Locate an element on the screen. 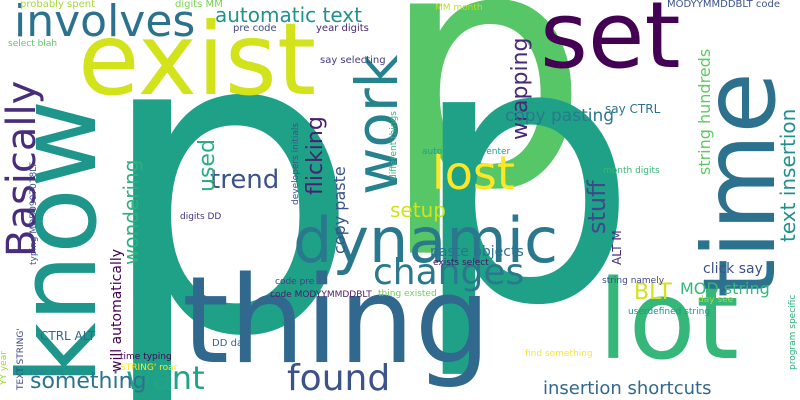 This screenshot has width=800, height=400. cloud-word: string namely is located at coordinates (633, 281).